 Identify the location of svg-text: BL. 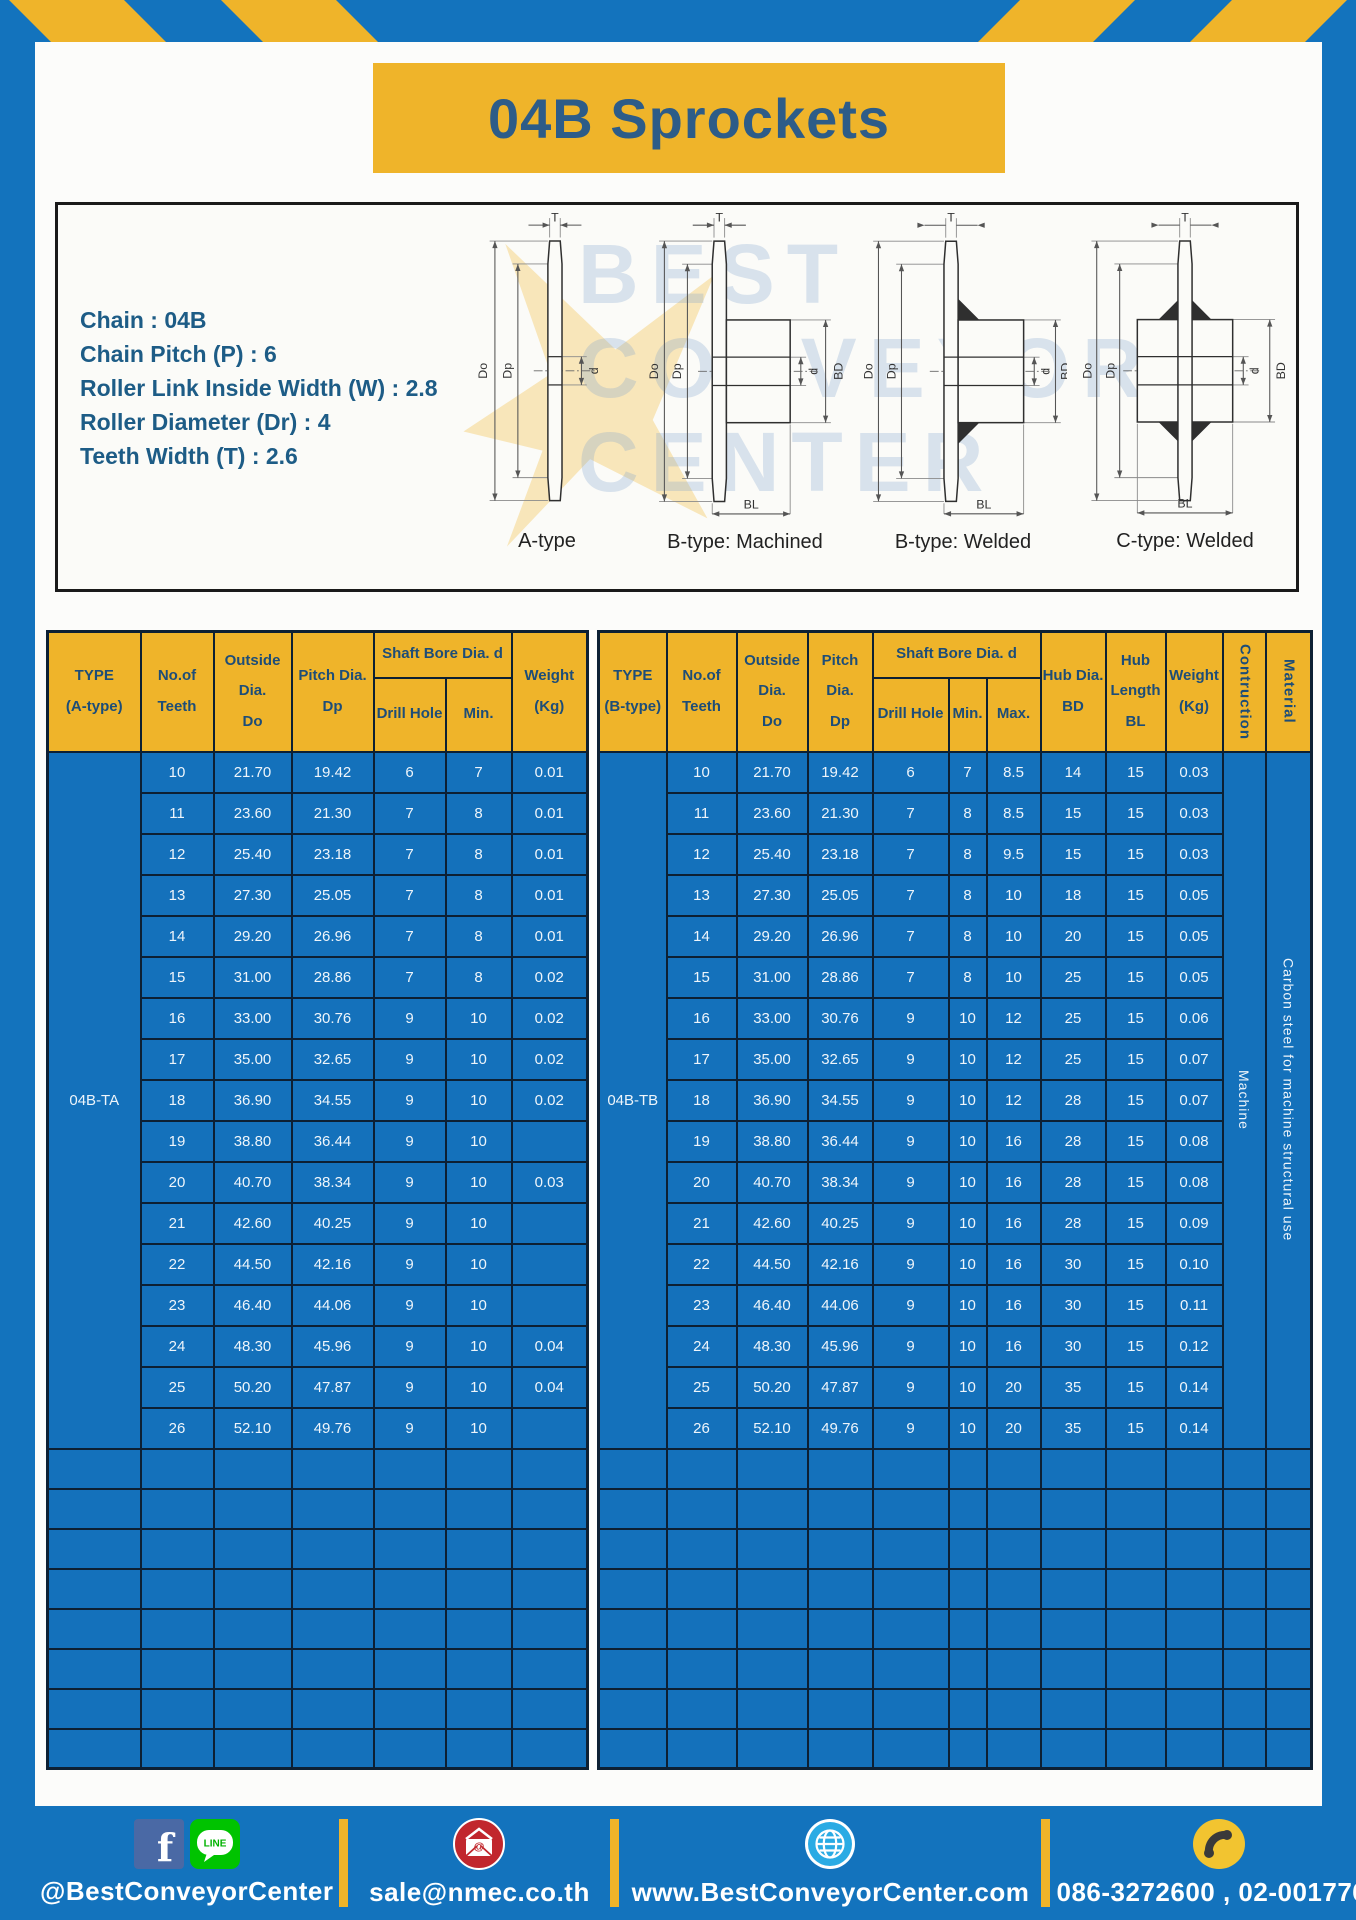
(1184, 504).